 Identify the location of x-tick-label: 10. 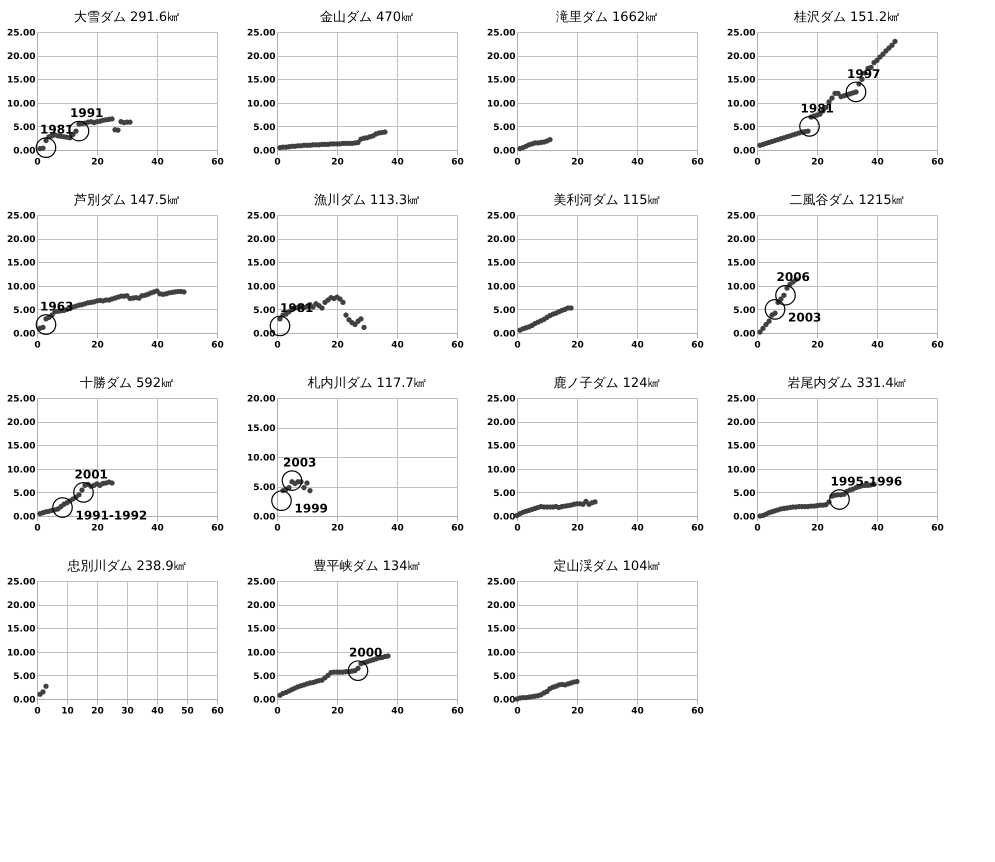
(67, 711).